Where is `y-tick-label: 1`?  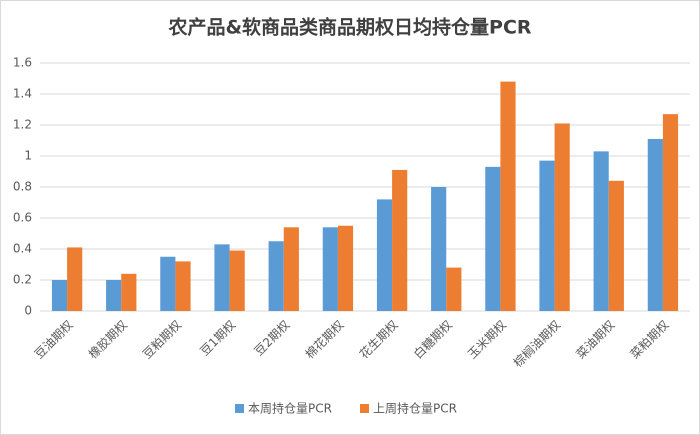 y-tick-label: 1 is located at coordinates (28, 156).